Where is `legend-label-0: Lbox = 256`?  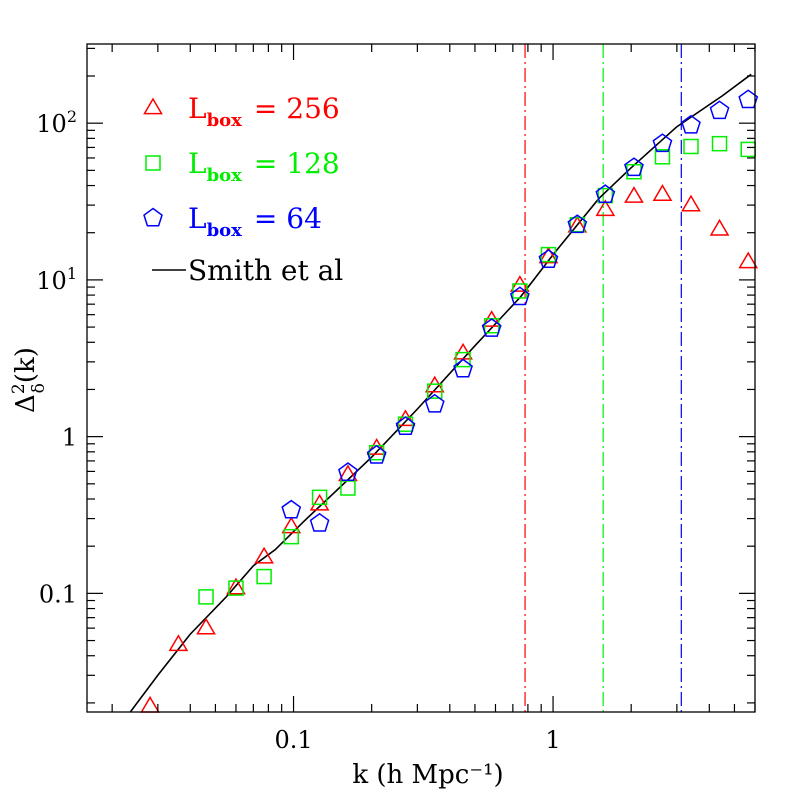 legend-label-0: Lbox = 256 is located at coordinates (264, 111).